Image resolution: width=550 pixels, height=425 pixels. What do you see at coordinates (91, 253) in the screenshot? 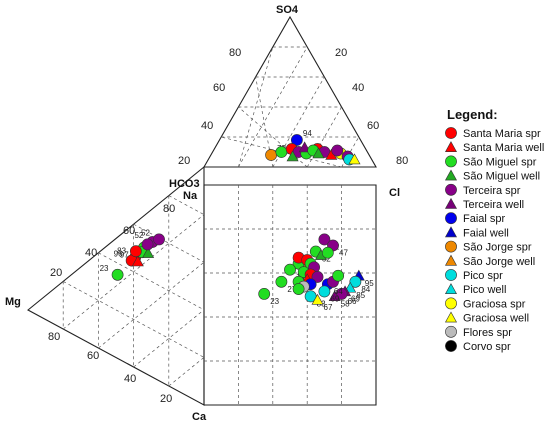
I see `tick-left-40: 40` at bounding box center [91, 253].